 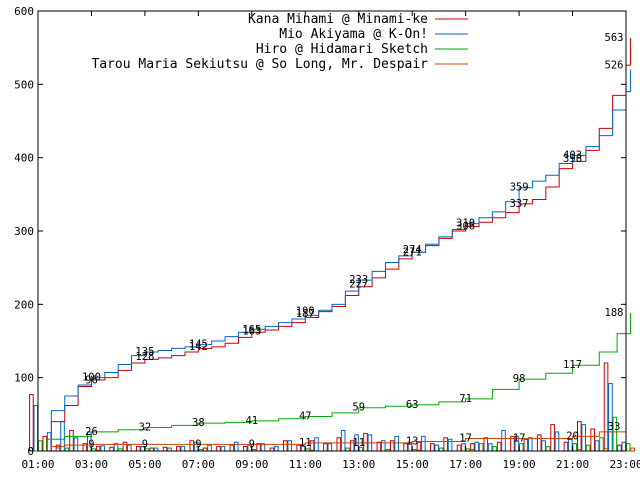 What do you see at coordinates (30, 451) in the screenshot?
I see `y-tick-label: 0` at bounding box center [30, 451].